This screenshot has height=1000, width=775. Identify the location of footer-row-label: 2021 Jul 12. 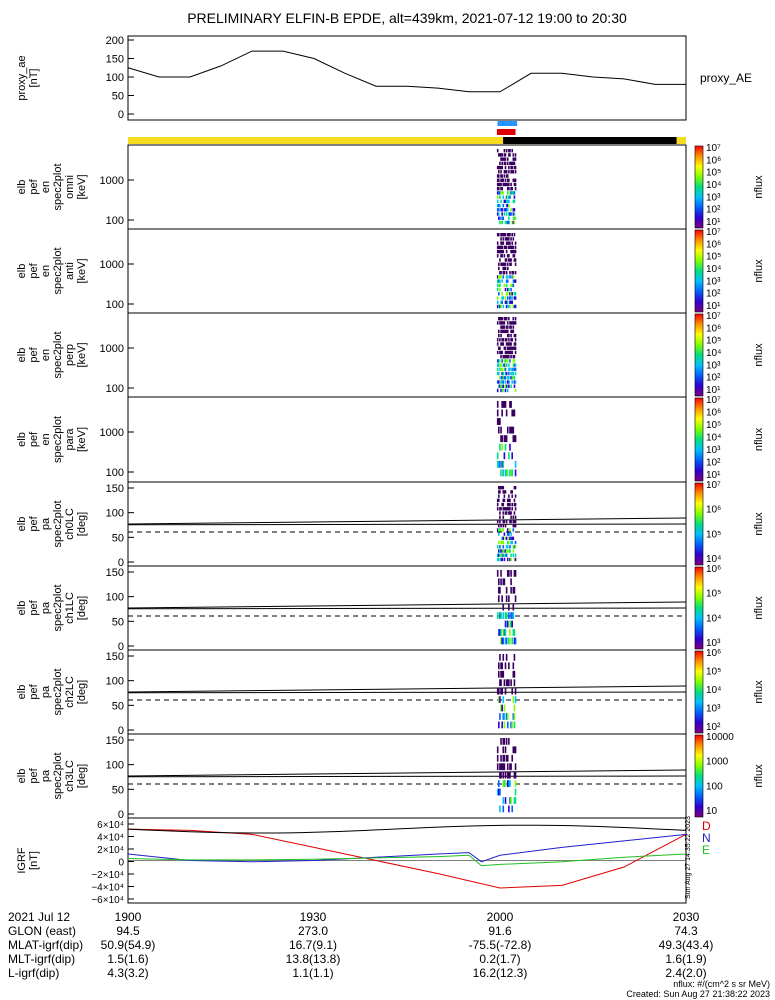
(39, 917).